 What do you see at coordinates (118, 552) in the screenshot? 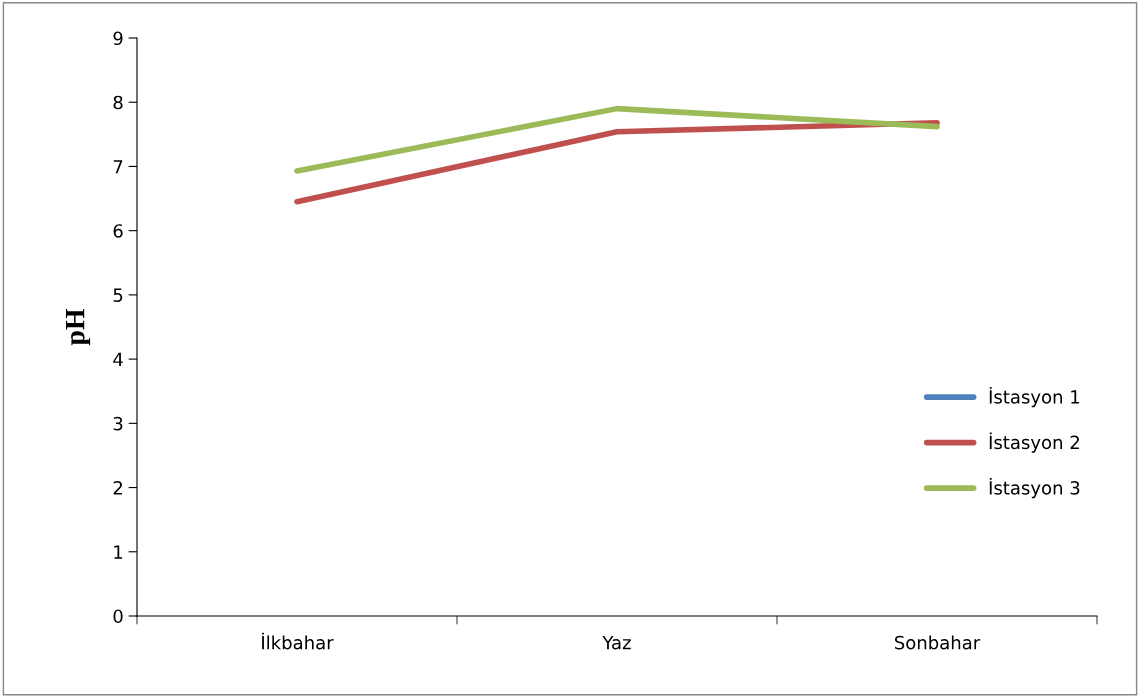
I see `y-tick-label: 1` at bounding box center [118, 552].